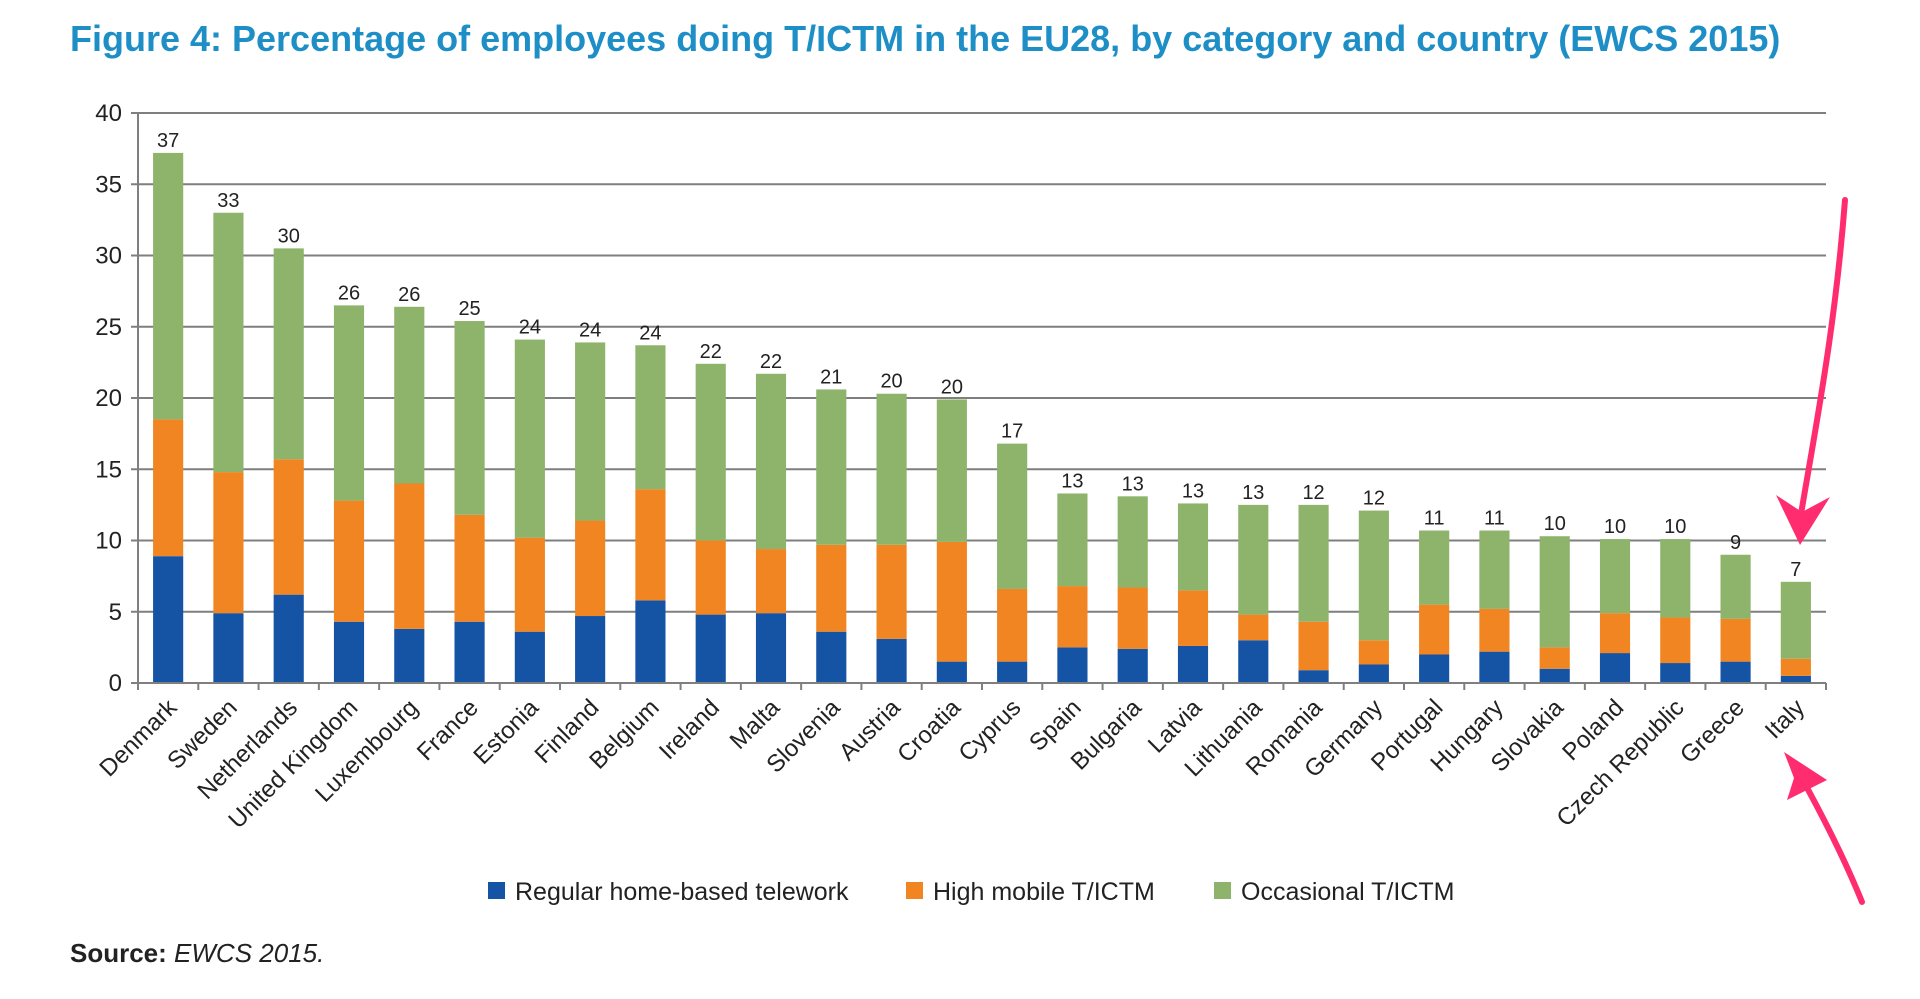 The width and height of the screenshot is (1920, 999). Describe the element at coordinates (349, 561) in the screenshot. I see `bar-segment-high-mobile-united-kingdom` at that location.